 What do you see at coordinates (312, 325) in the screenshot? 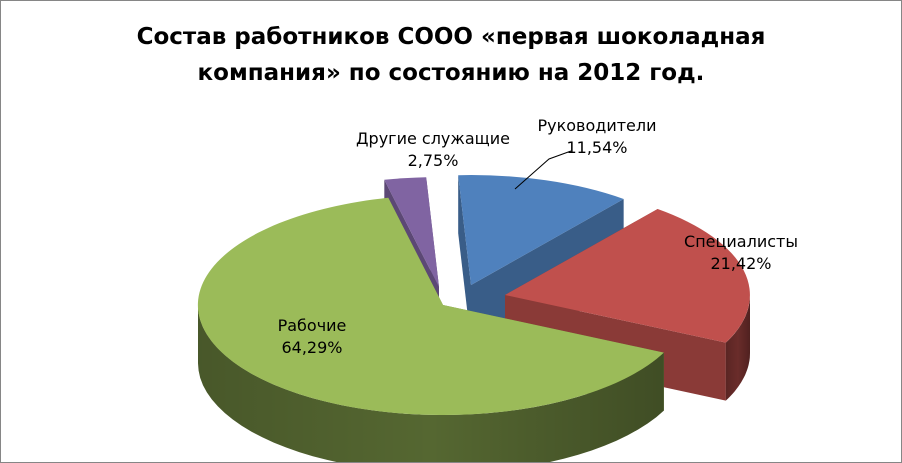
I see `slice-label-name: Рабочие` at bounding box center [312, 325].